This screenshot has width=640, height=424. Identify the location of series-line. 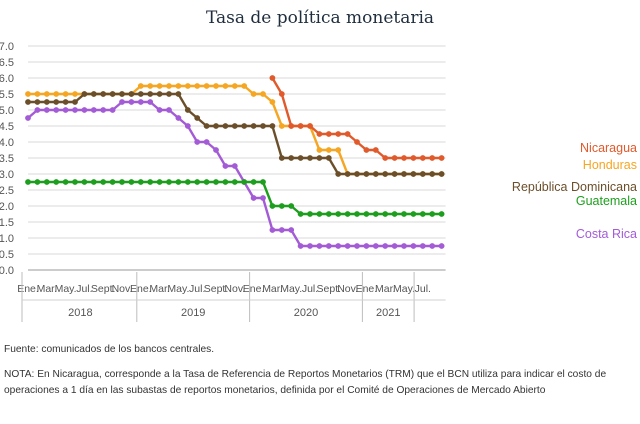
(235, 134).